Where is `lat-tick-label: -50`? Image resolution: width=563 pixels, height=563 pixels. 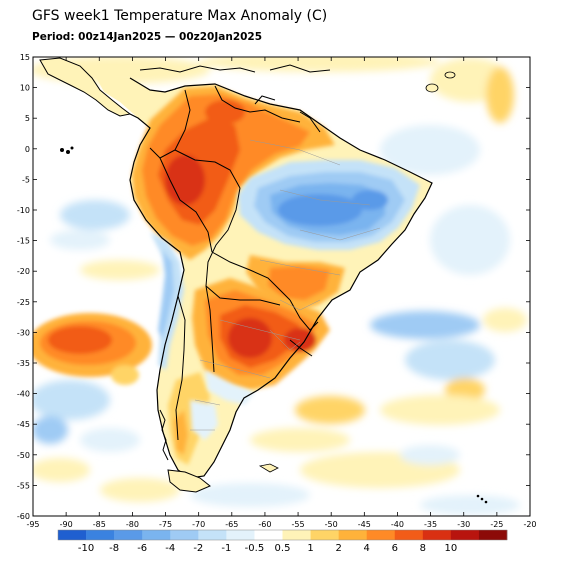
lat-tick-label: -50 is located at coordinates (23, 455).